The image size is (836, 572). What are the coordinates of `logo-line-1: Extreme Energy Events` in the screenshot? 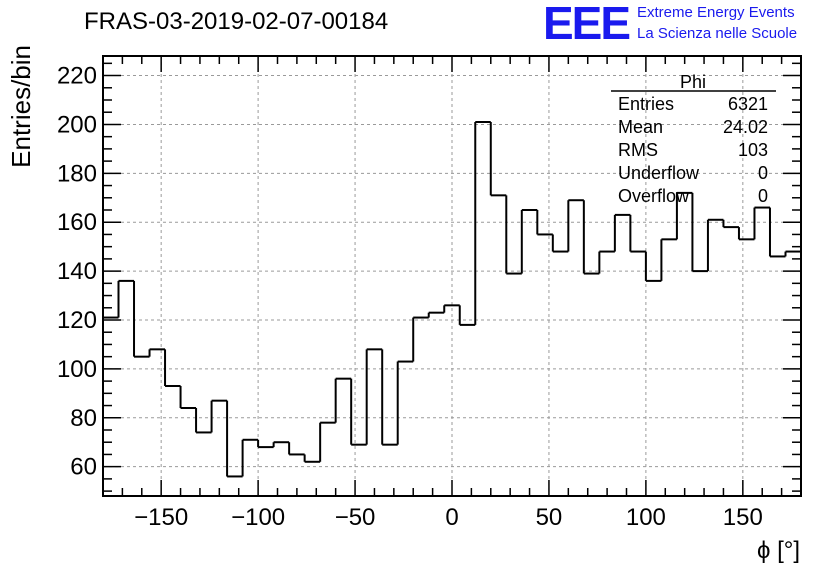 It's located at (716, 12).